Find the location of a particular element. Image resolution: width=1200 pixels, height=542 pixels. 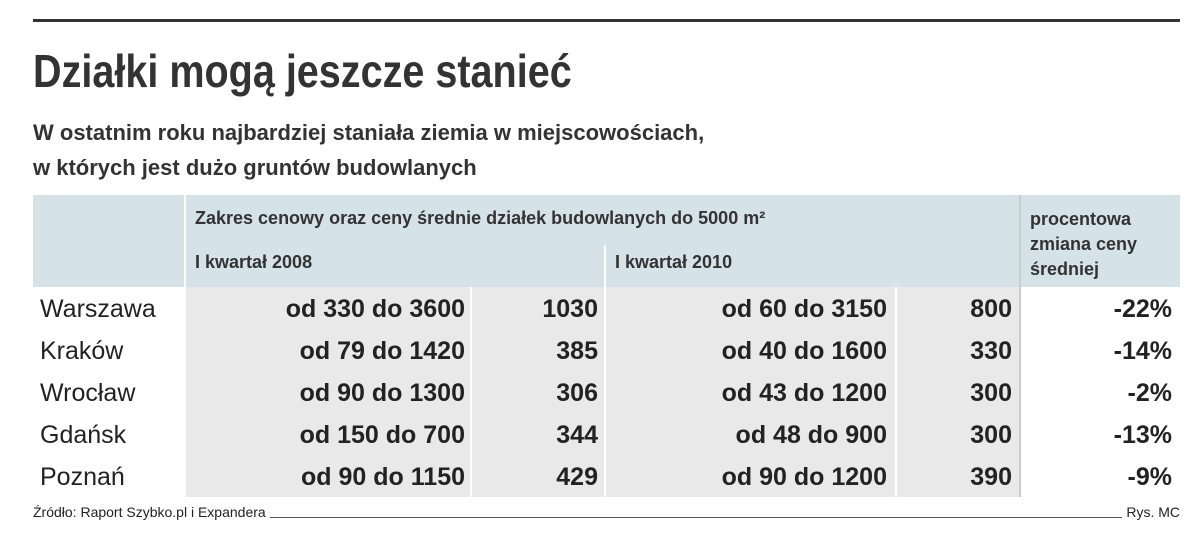

city: Warszawa is located at coordinates (98, 309).